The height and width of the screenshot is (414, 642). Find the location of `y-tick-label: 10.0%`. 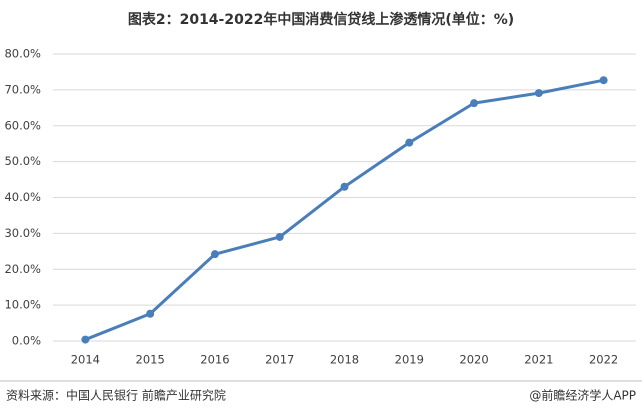

y-tick-label: 10.0% is located at coordinates (22, 305).